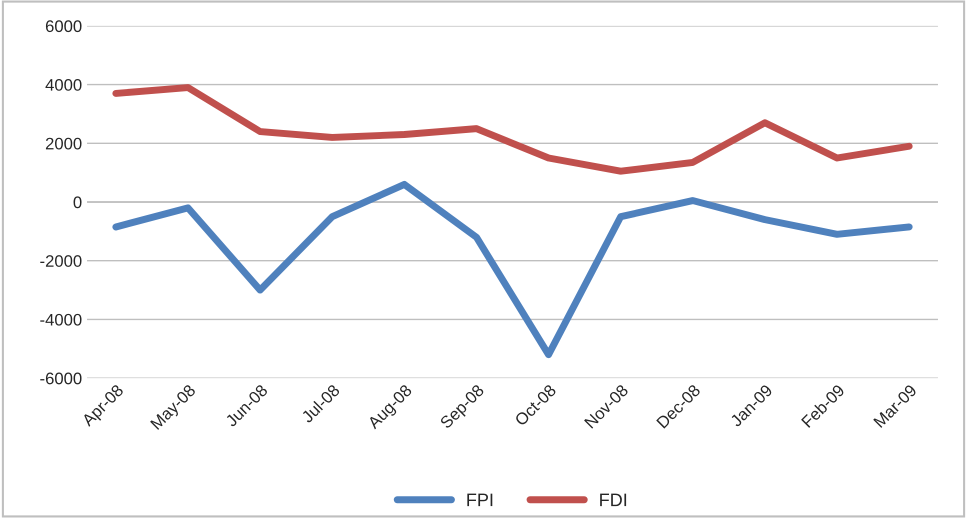  Describe the element at coordinates (61, 261) in the screenshot. I see `y-tick-label: -2000` at that location.